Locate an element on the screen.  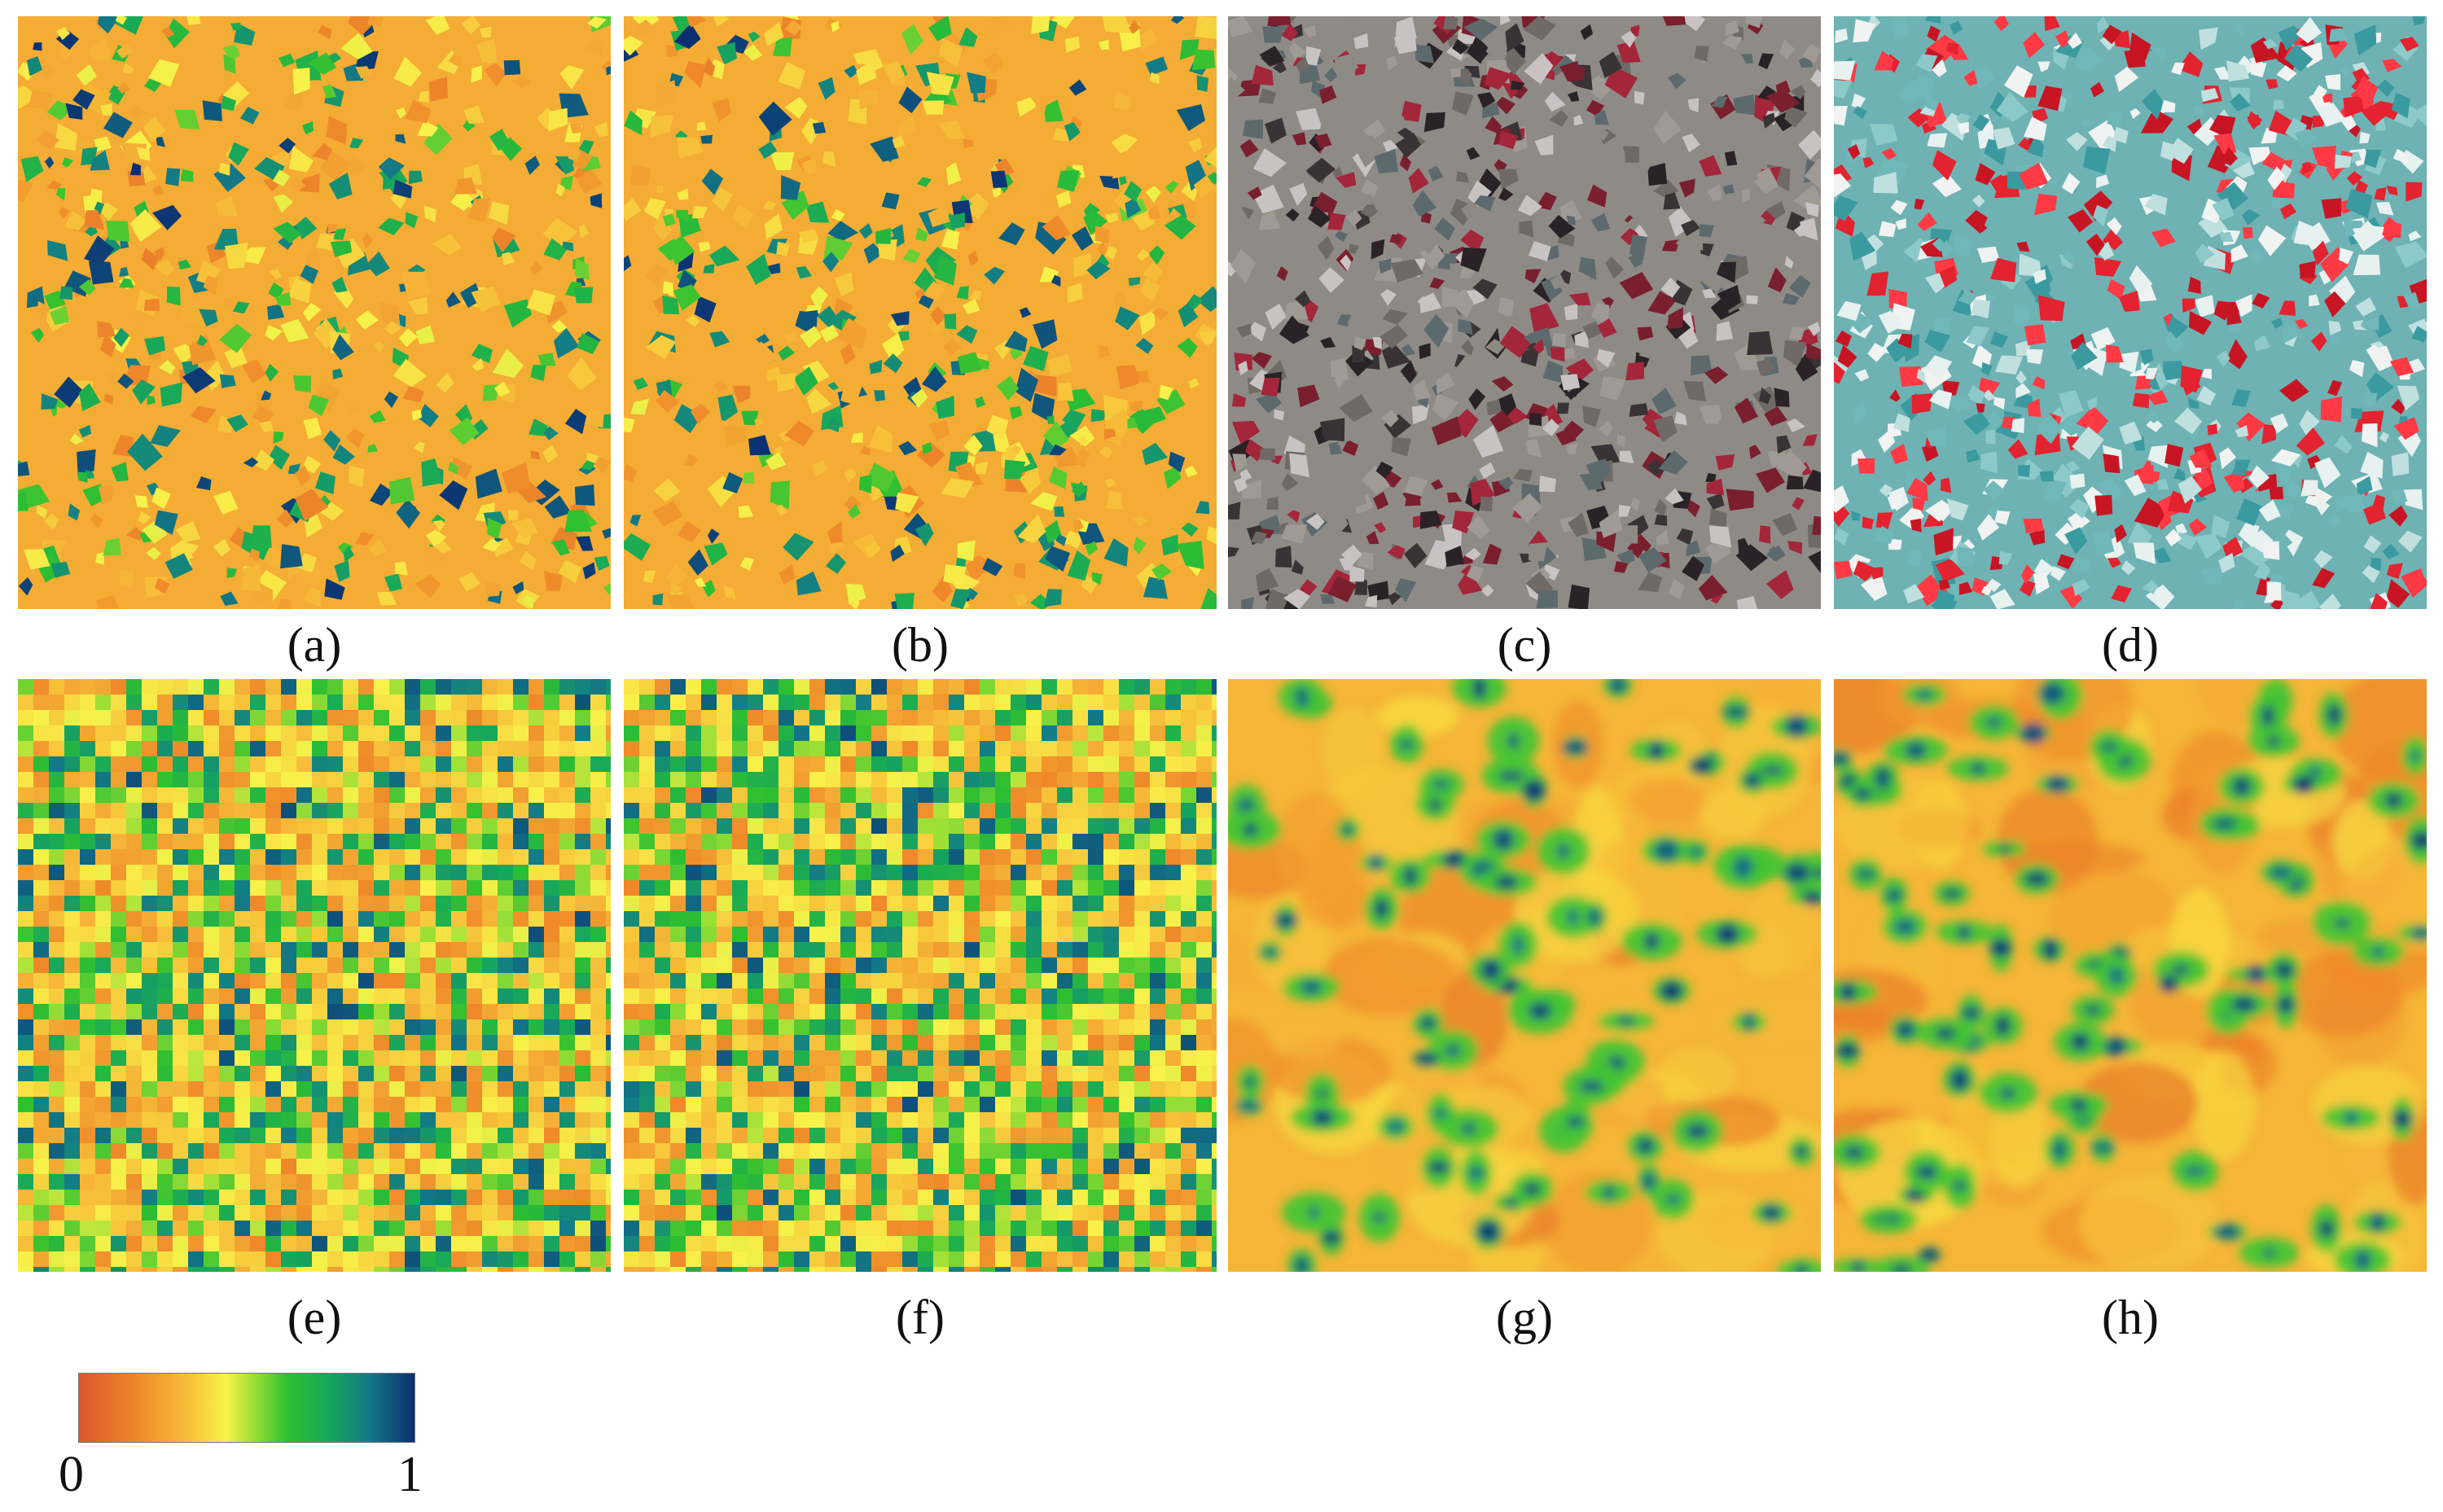
panel-h-map is located at coordinates (2130, 976).